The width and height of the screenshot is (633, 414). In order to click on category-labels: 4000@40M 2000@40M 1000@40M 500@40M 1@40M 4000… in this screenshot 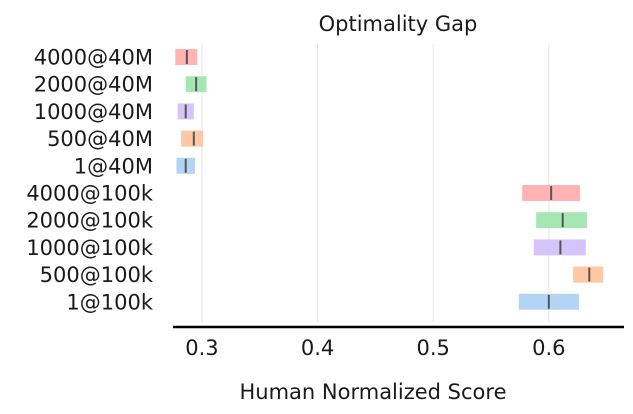, I will do `click(90, 180)`.